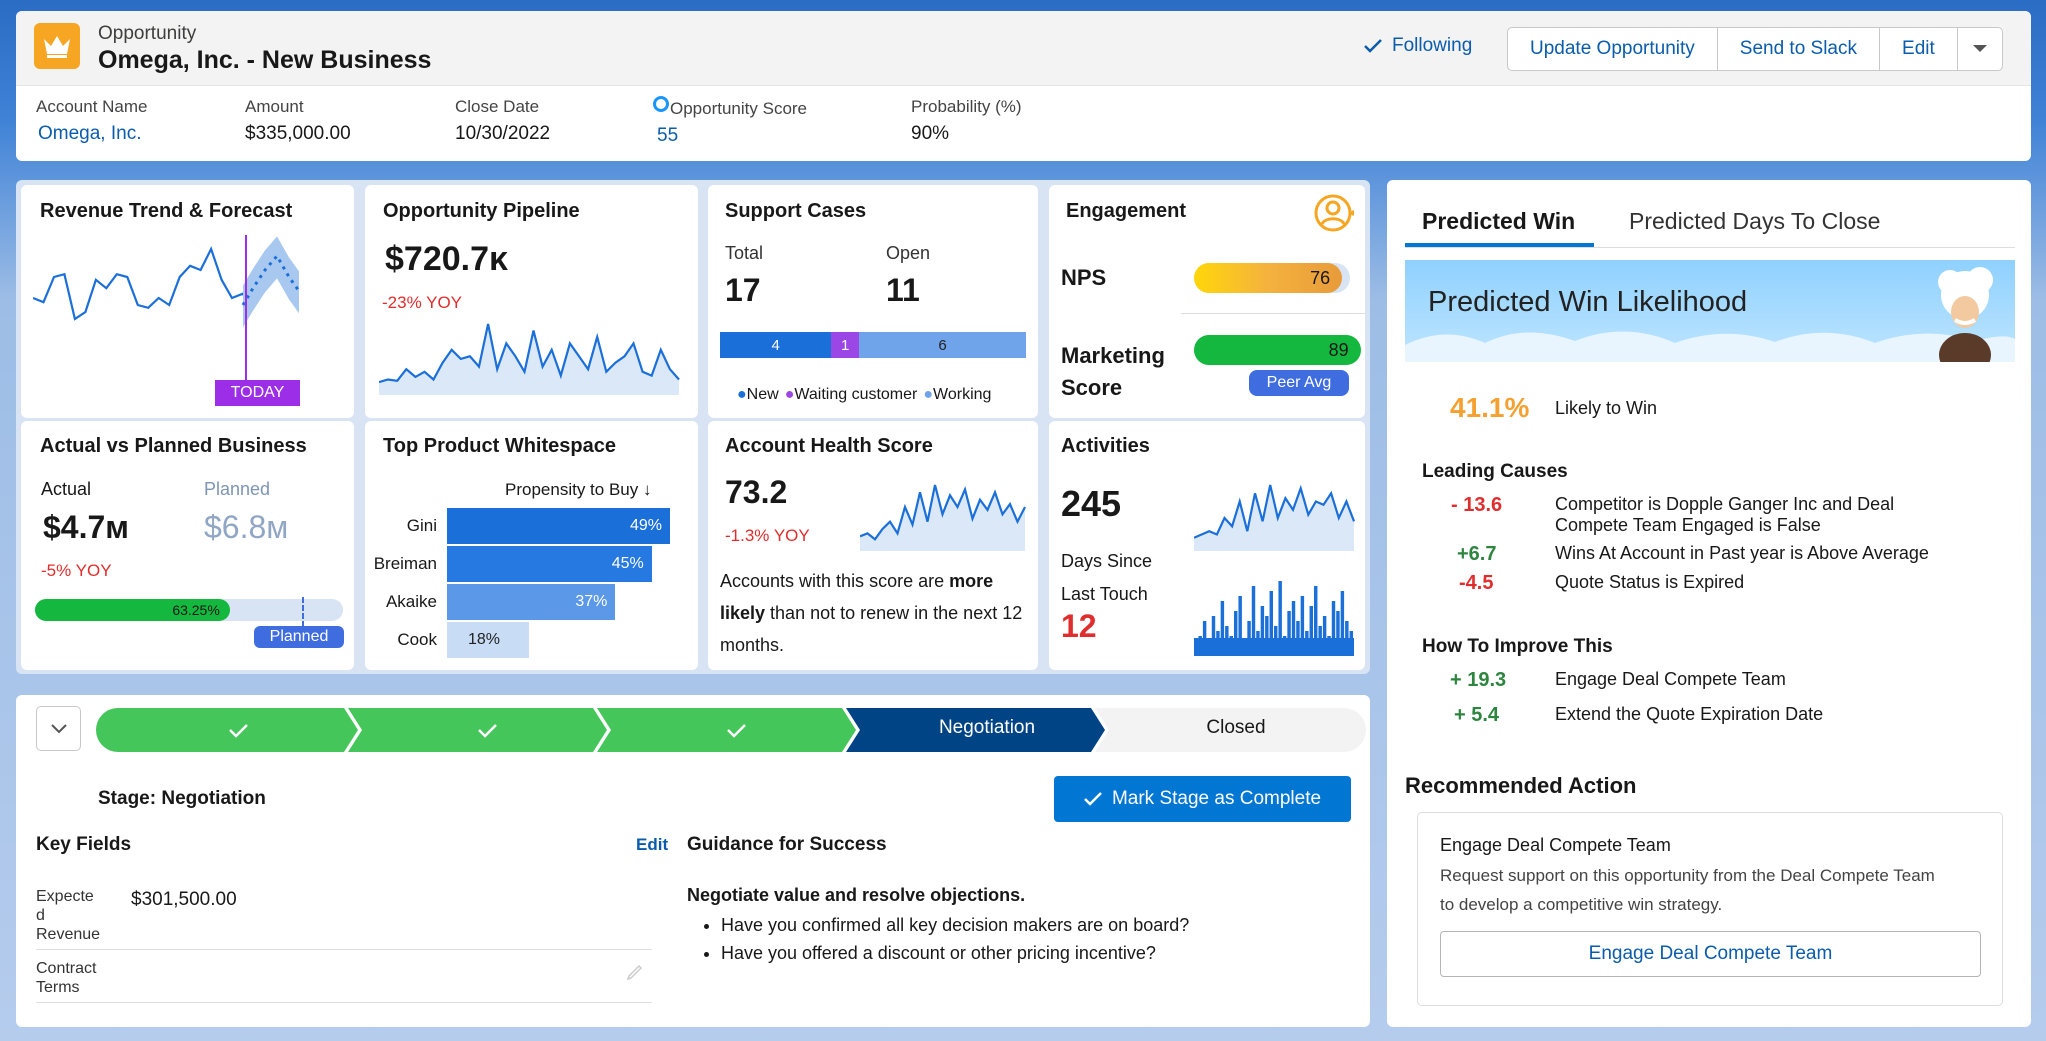 This screenshot has height=1041, width=2046. I want to click on forecast-band, so click(271, 282).